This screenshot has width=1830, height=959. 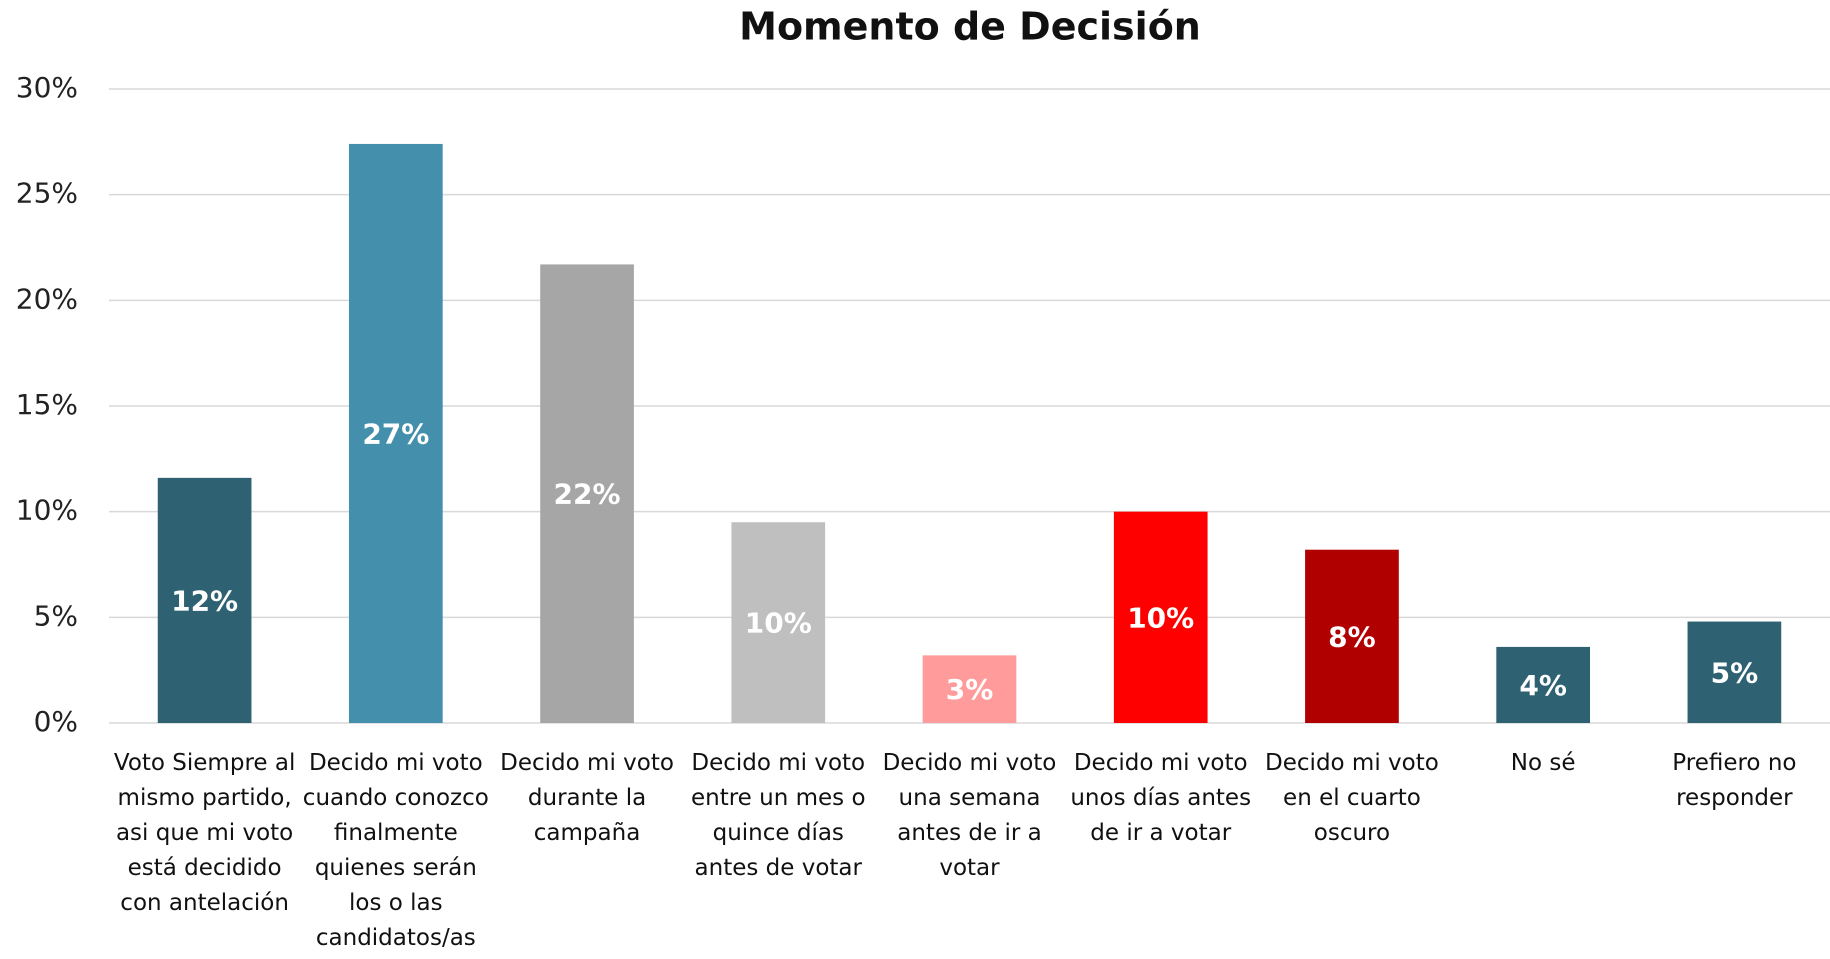 I want to click on data-label: 27%, so click(x=395, y=433).